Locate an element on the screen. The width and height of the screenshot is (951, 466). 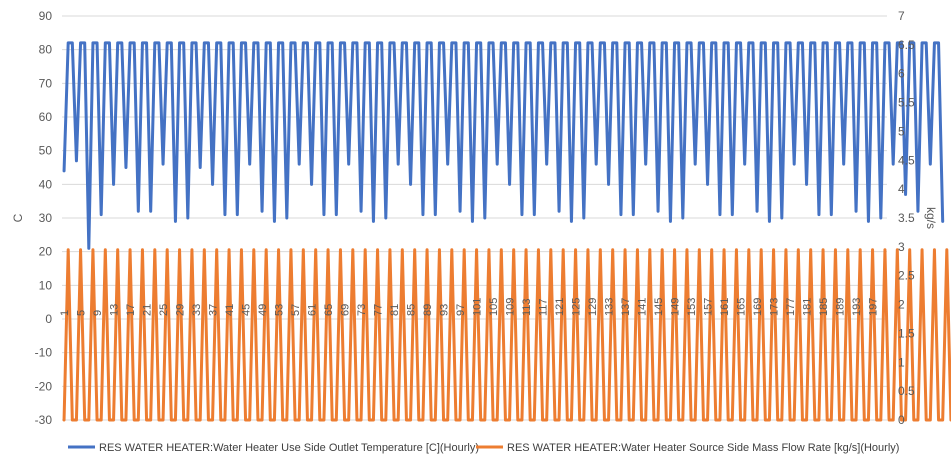
x-tick-label: 141 is located at coordinates (643, 307).